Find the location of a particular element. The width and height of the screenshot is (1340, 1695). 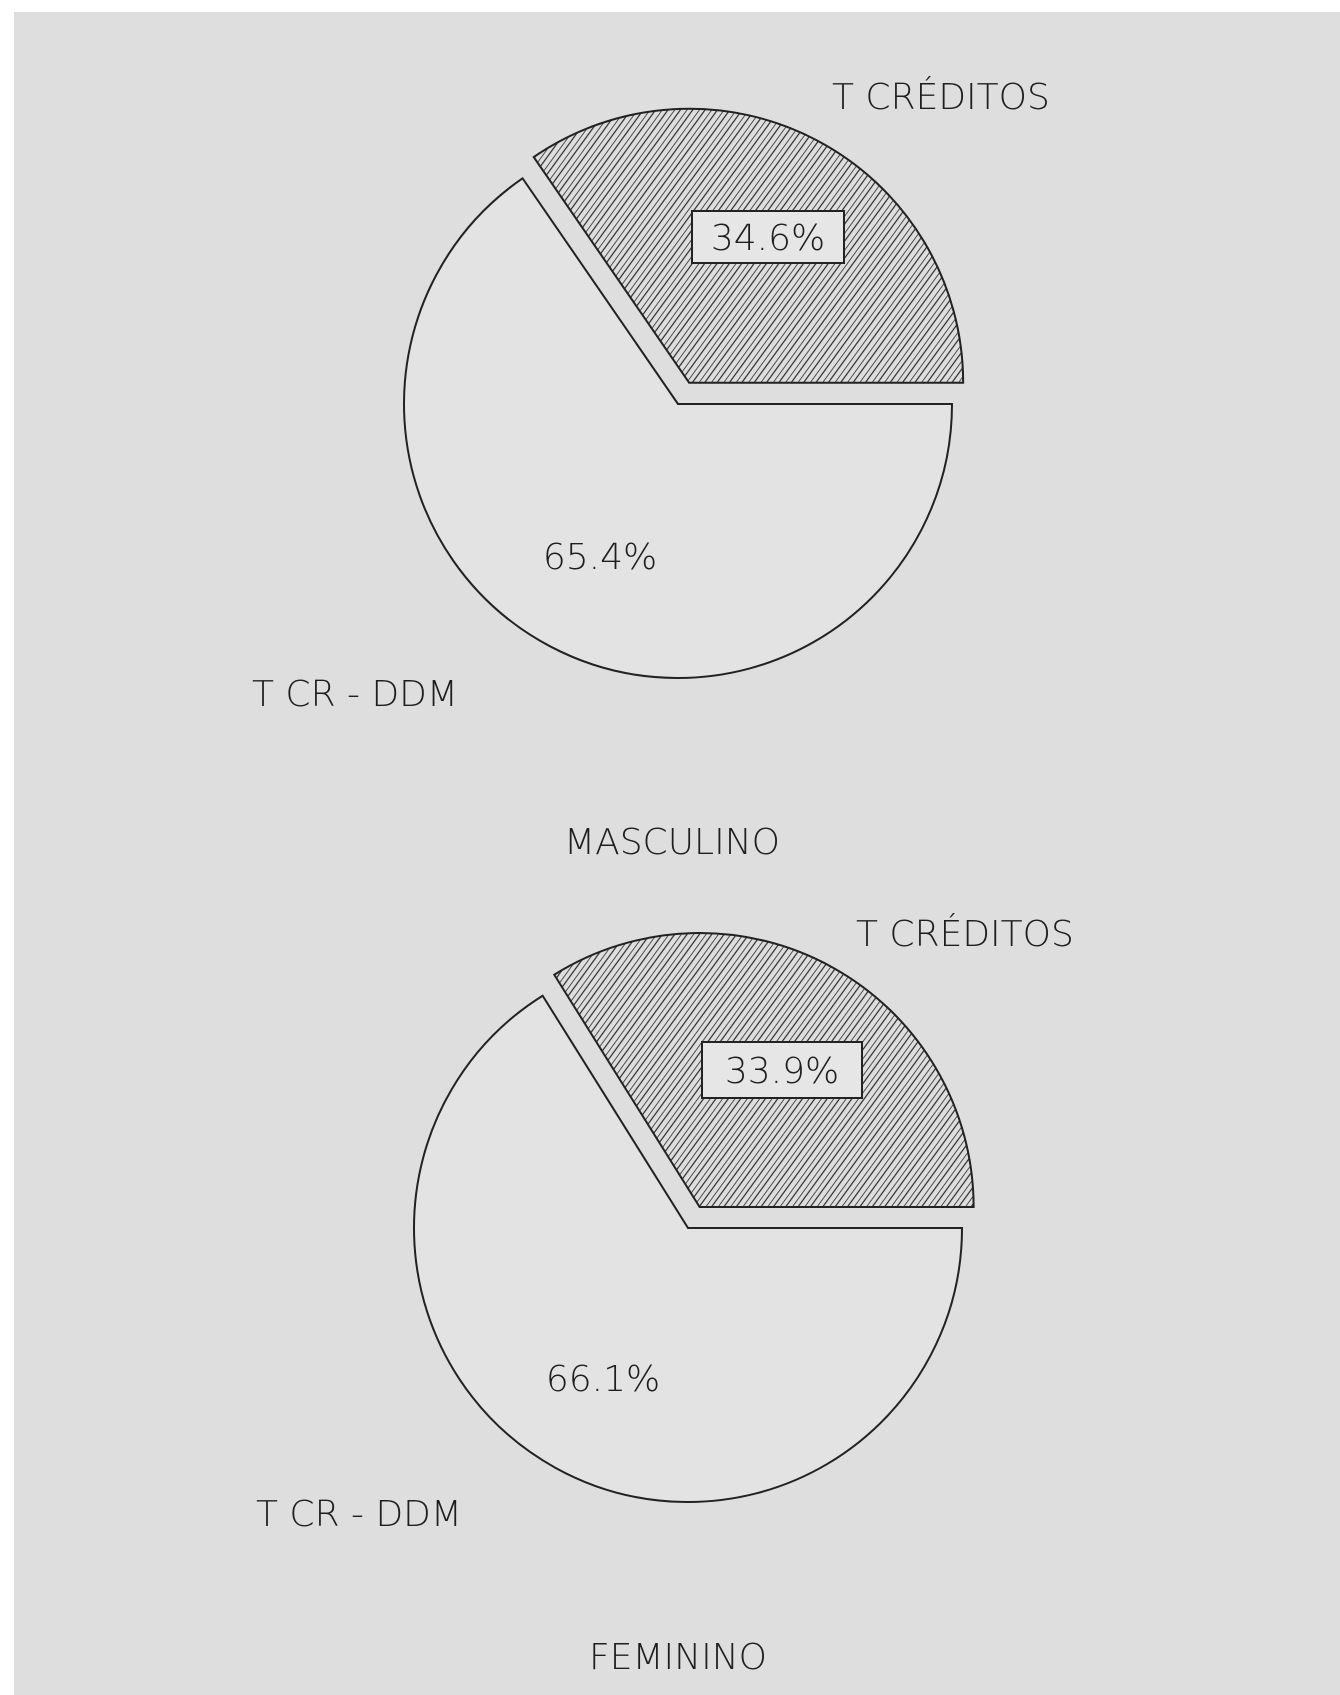

value-label-t-creditos: 34.6% is located at coordinates (768, 238).